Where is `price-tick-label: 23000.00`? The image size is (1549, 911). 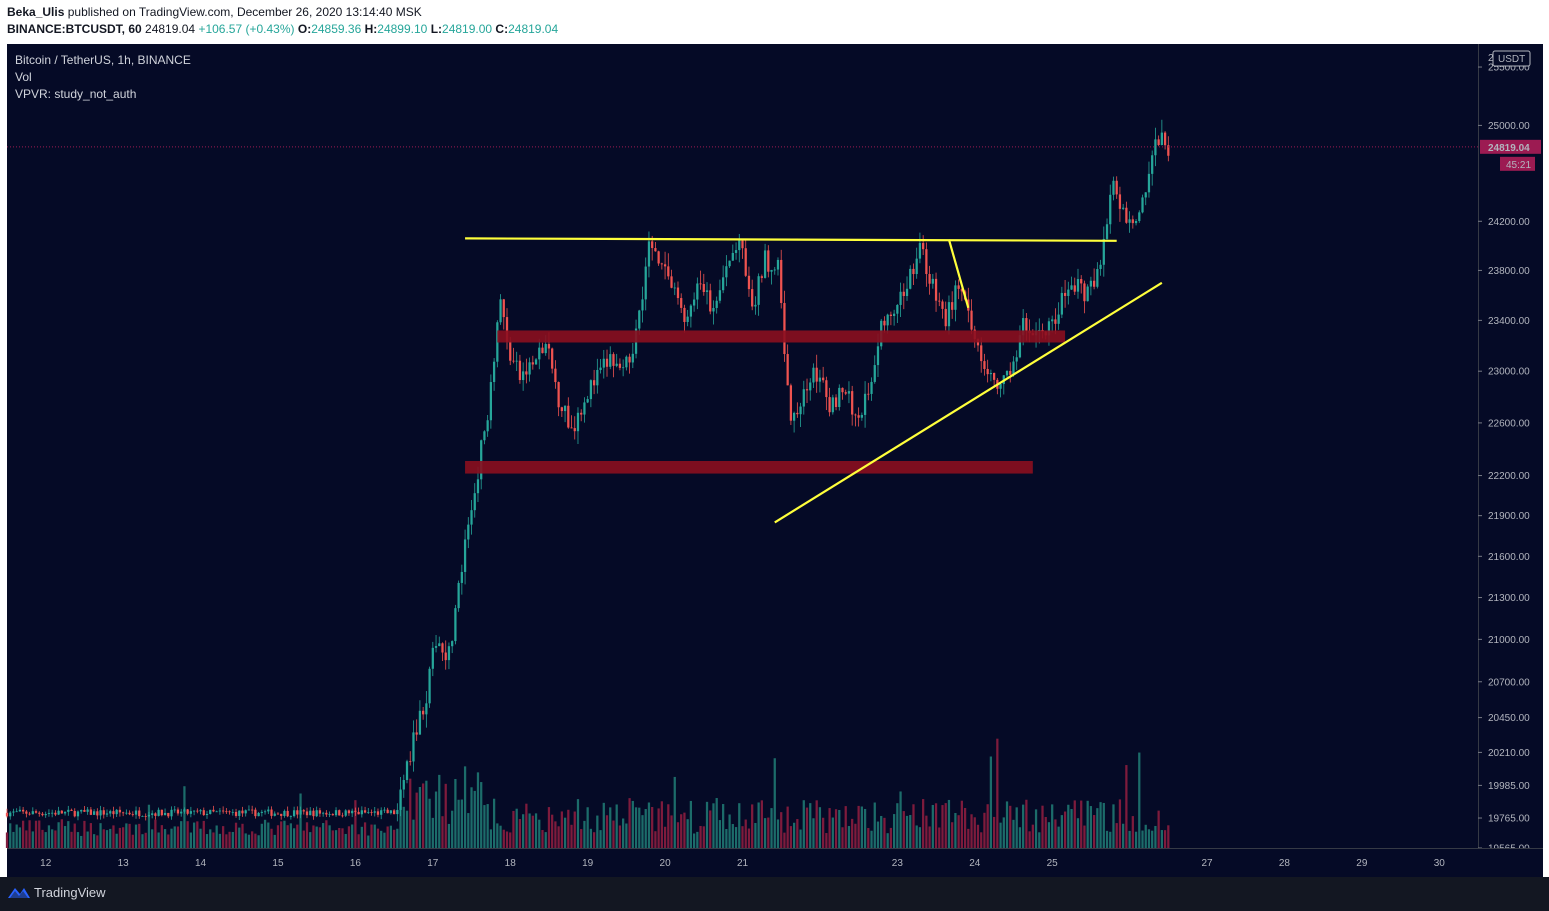
price-tick-label: 23000.00 is located at coordinates (1509, 372).